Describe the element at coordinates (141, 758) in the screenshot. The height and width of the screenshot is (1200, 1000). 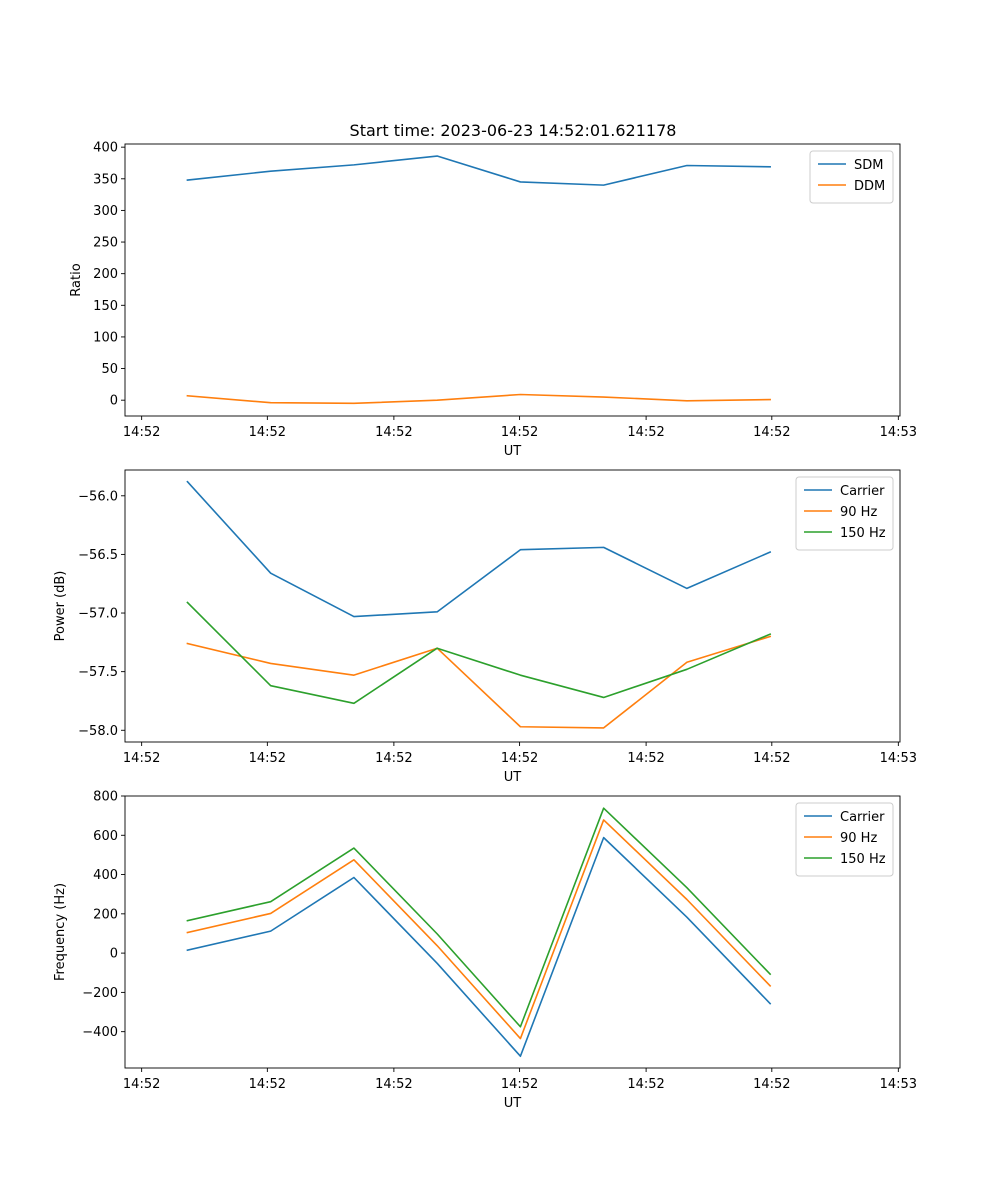
I see `x-tick-label-power-0: 14:52` at that location.